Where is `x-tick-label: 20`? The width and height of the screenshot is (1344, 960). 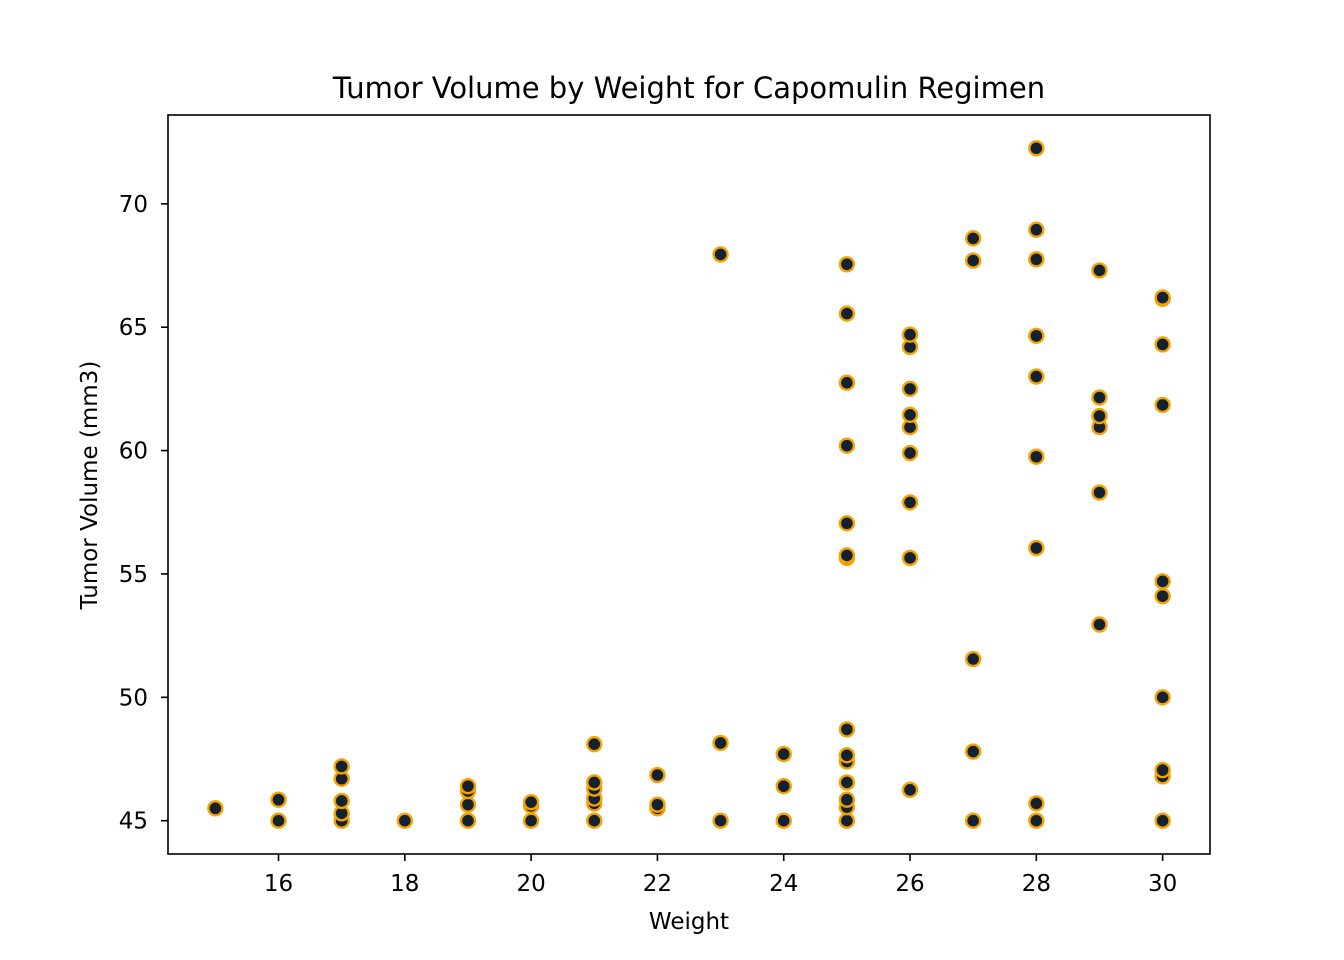 x-tick-label: 20 is located at coordinates (530, 884).